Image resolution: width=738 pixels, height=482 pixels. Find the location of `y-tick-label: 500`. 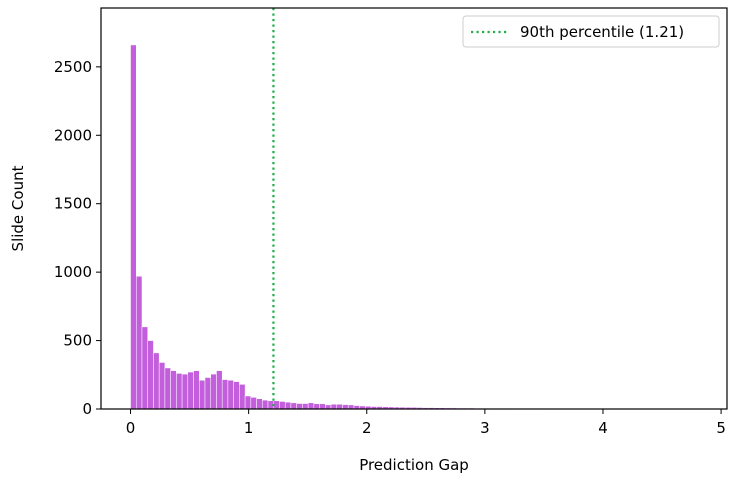

y-tick-label: 500 is located at coordinates (77, 341).